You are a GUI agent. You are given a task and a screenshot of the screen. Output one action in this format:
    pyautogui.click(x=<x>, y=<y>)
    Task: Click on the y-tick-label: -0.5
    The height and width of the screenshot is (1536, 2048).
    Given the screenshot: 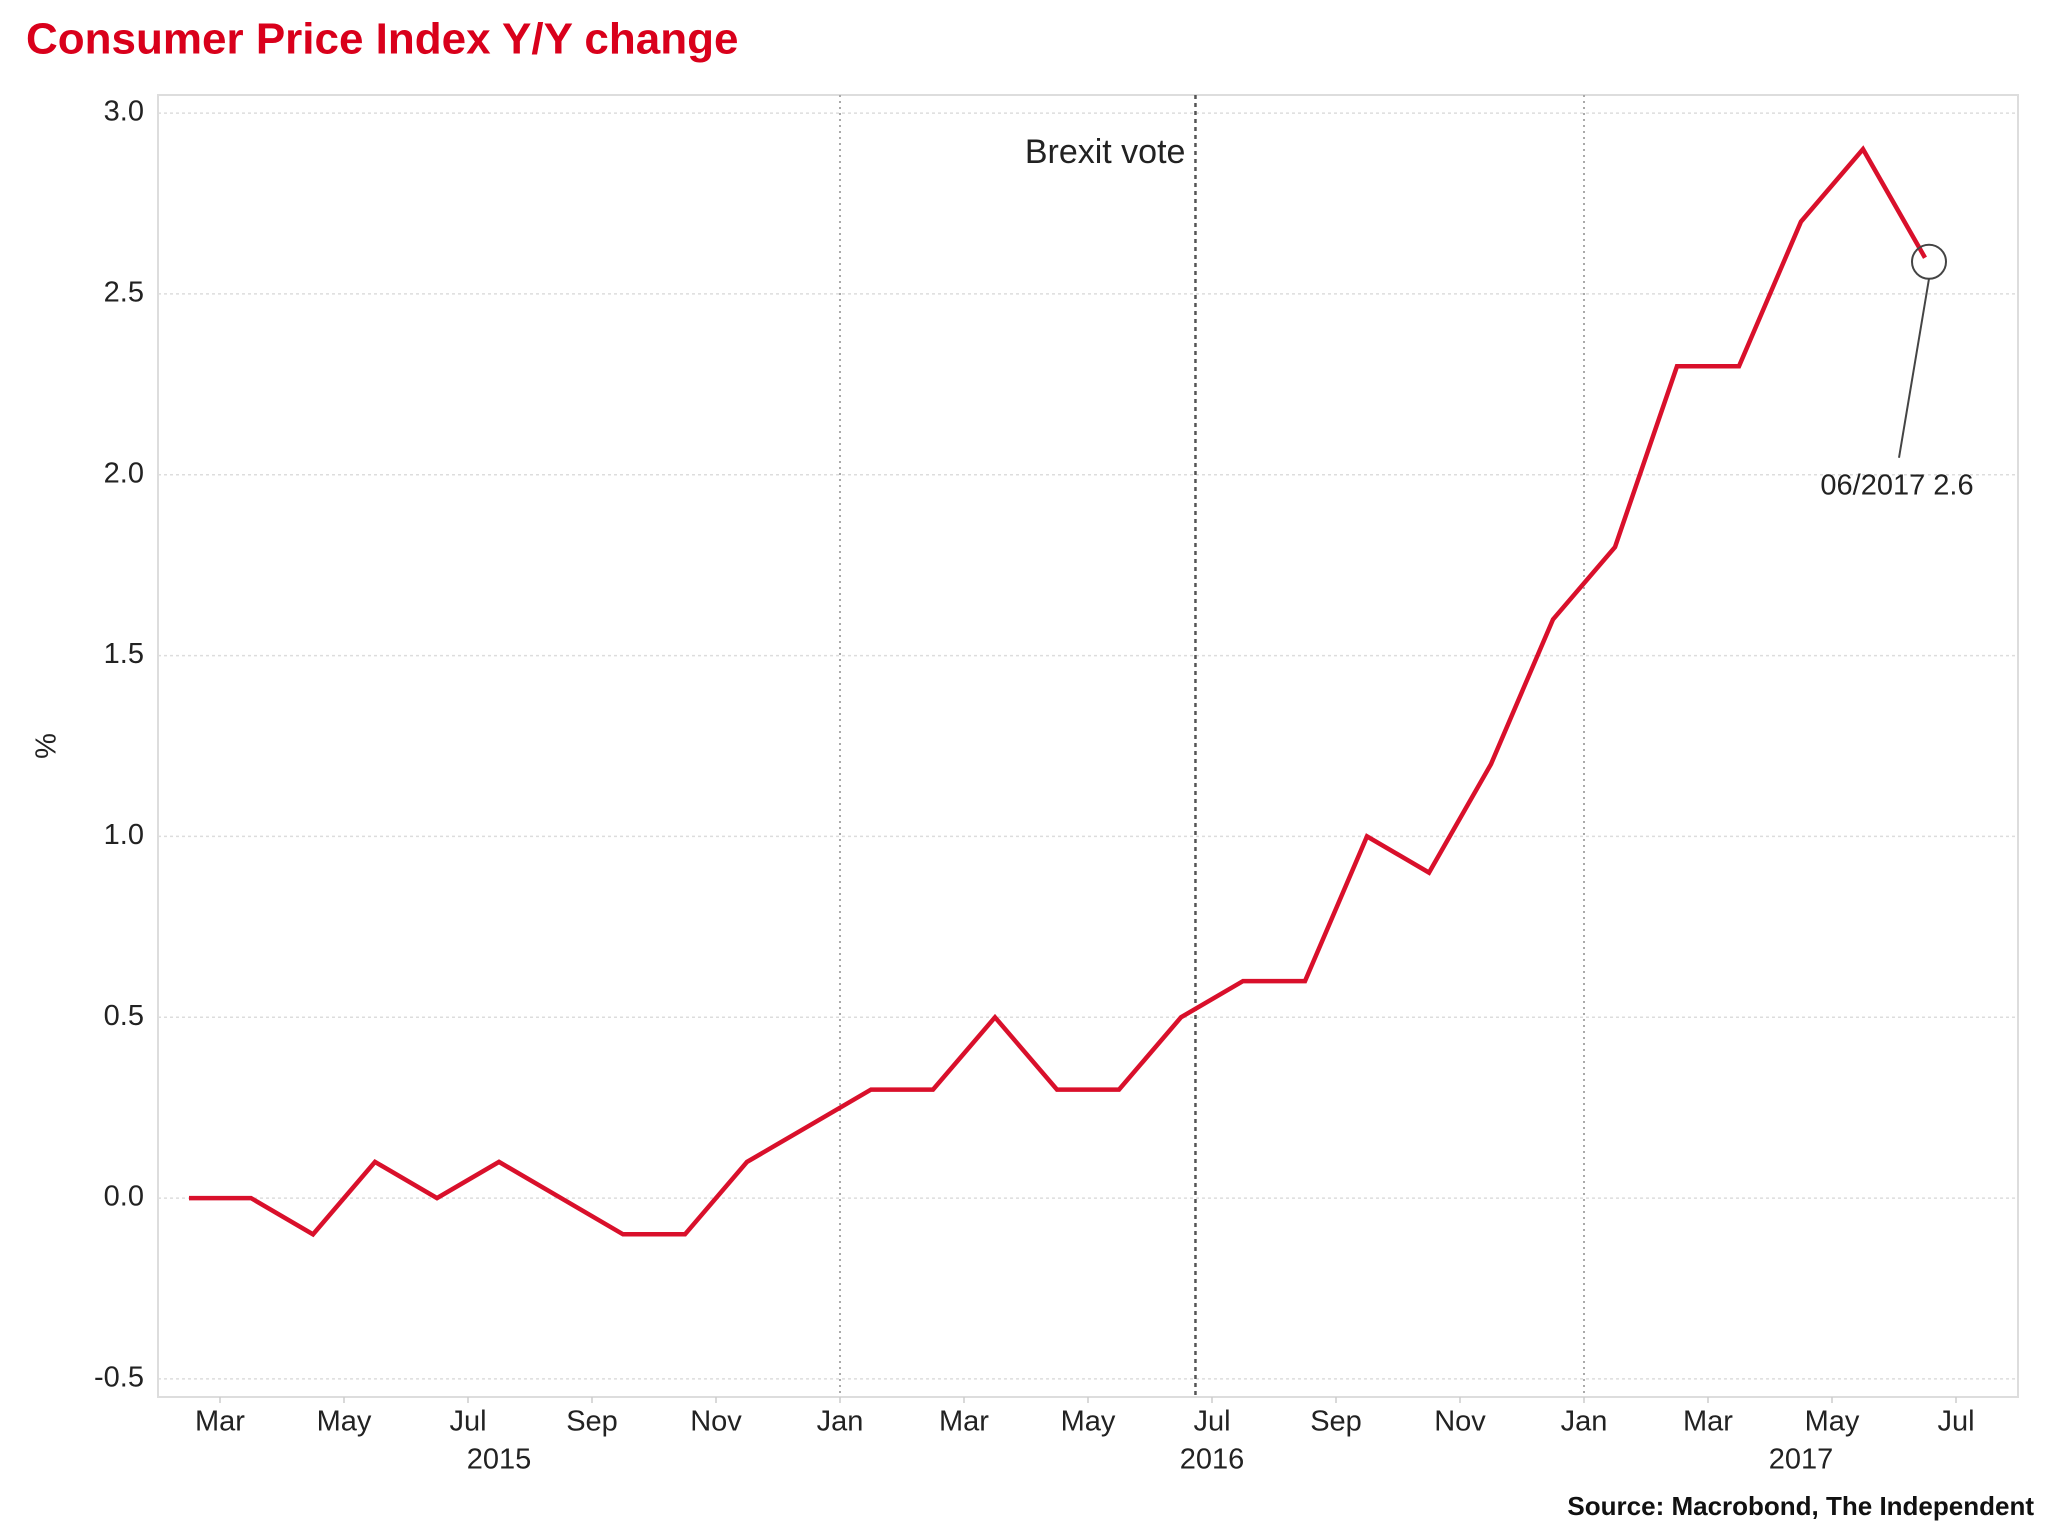 What is the action you would take?
    pyautogui.click(x=119, y=1378)
    